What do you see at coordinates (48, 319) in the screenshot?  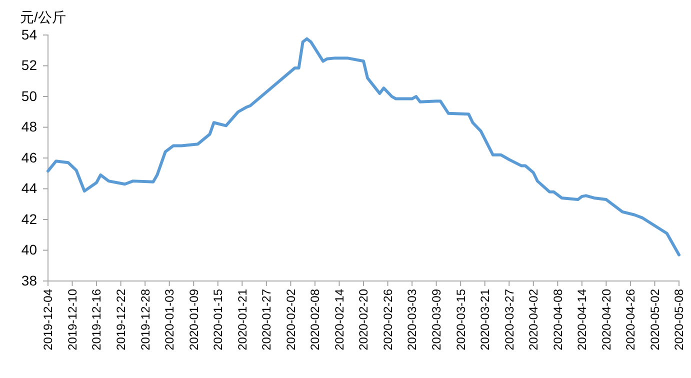 I see `x-tick-label: 2019-12-04` at bounding box center [48, 319].